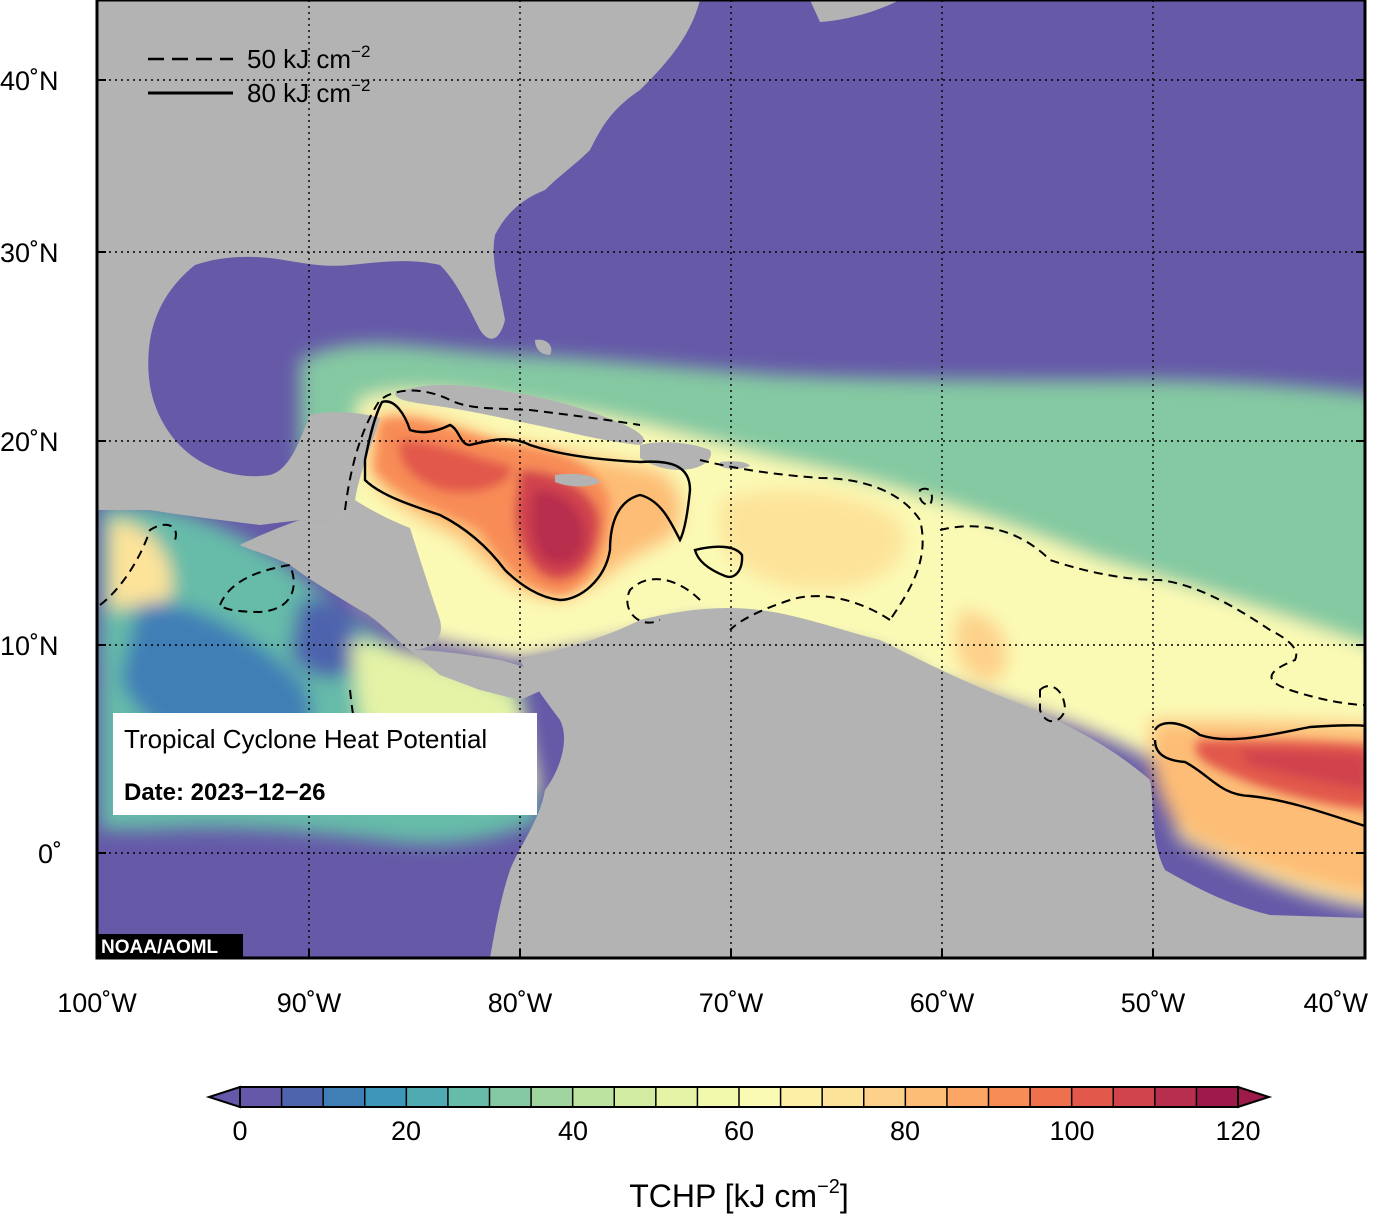 This screenshot has height=1217, width=1400. I want to click on lon-labels: 100˚W 90˚W 80˚W 70˚W 60˚W 50˚W 40˚W, so click(712, 1003).